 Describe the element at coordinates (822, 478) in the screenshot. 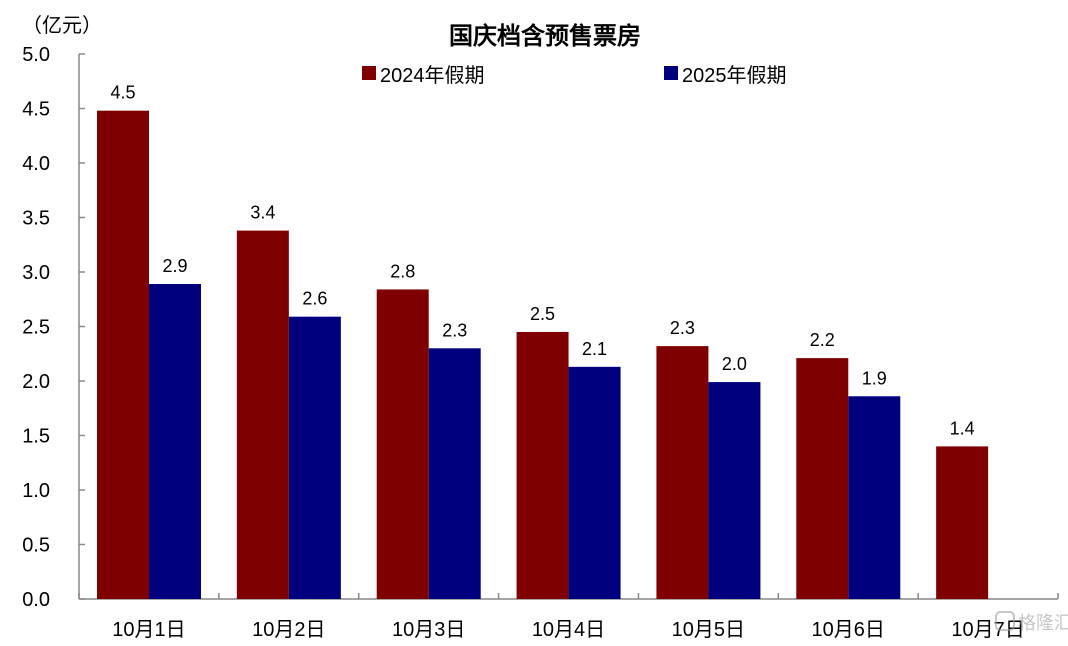

I see `bar-2024年假期-10月6日` at that location.